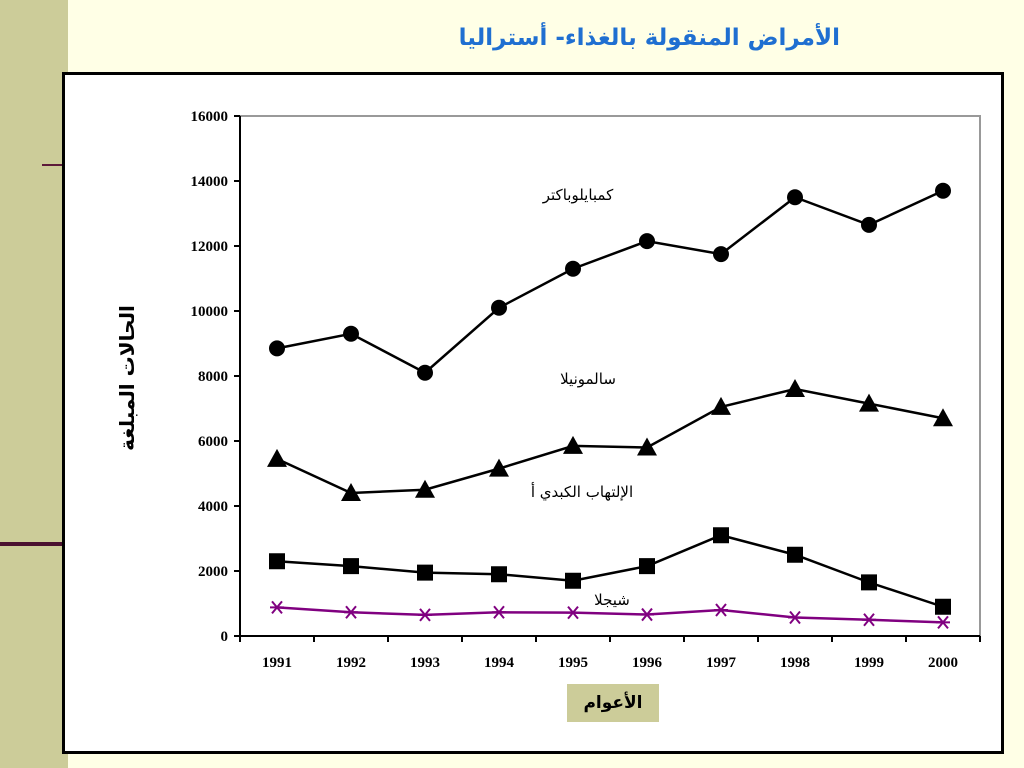 Image resolution: width=1024 pixels, height=768 pixels. I want to click on x-tick-label: 2000, so click(943, 663).